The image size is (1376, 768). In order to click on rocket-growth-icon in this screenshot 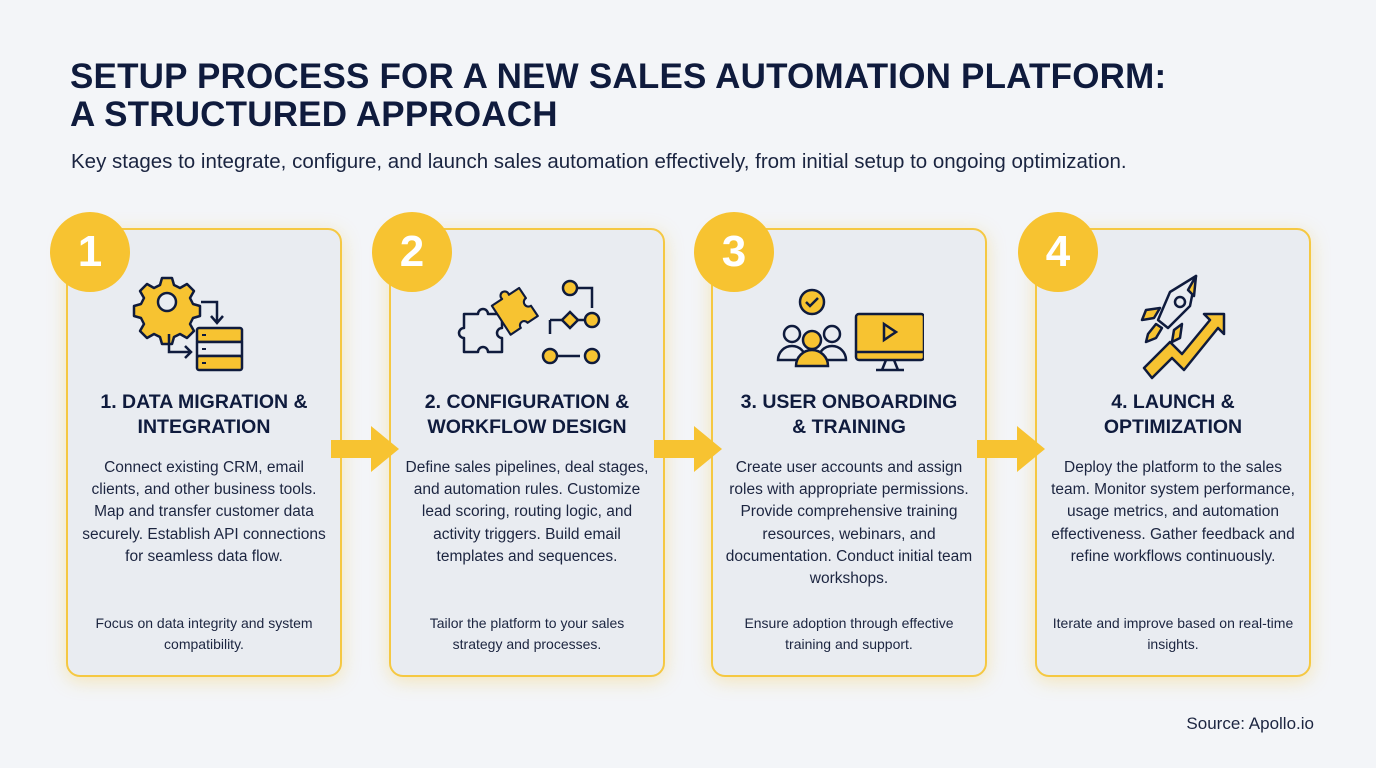, I will do `click(1183, 327)`.